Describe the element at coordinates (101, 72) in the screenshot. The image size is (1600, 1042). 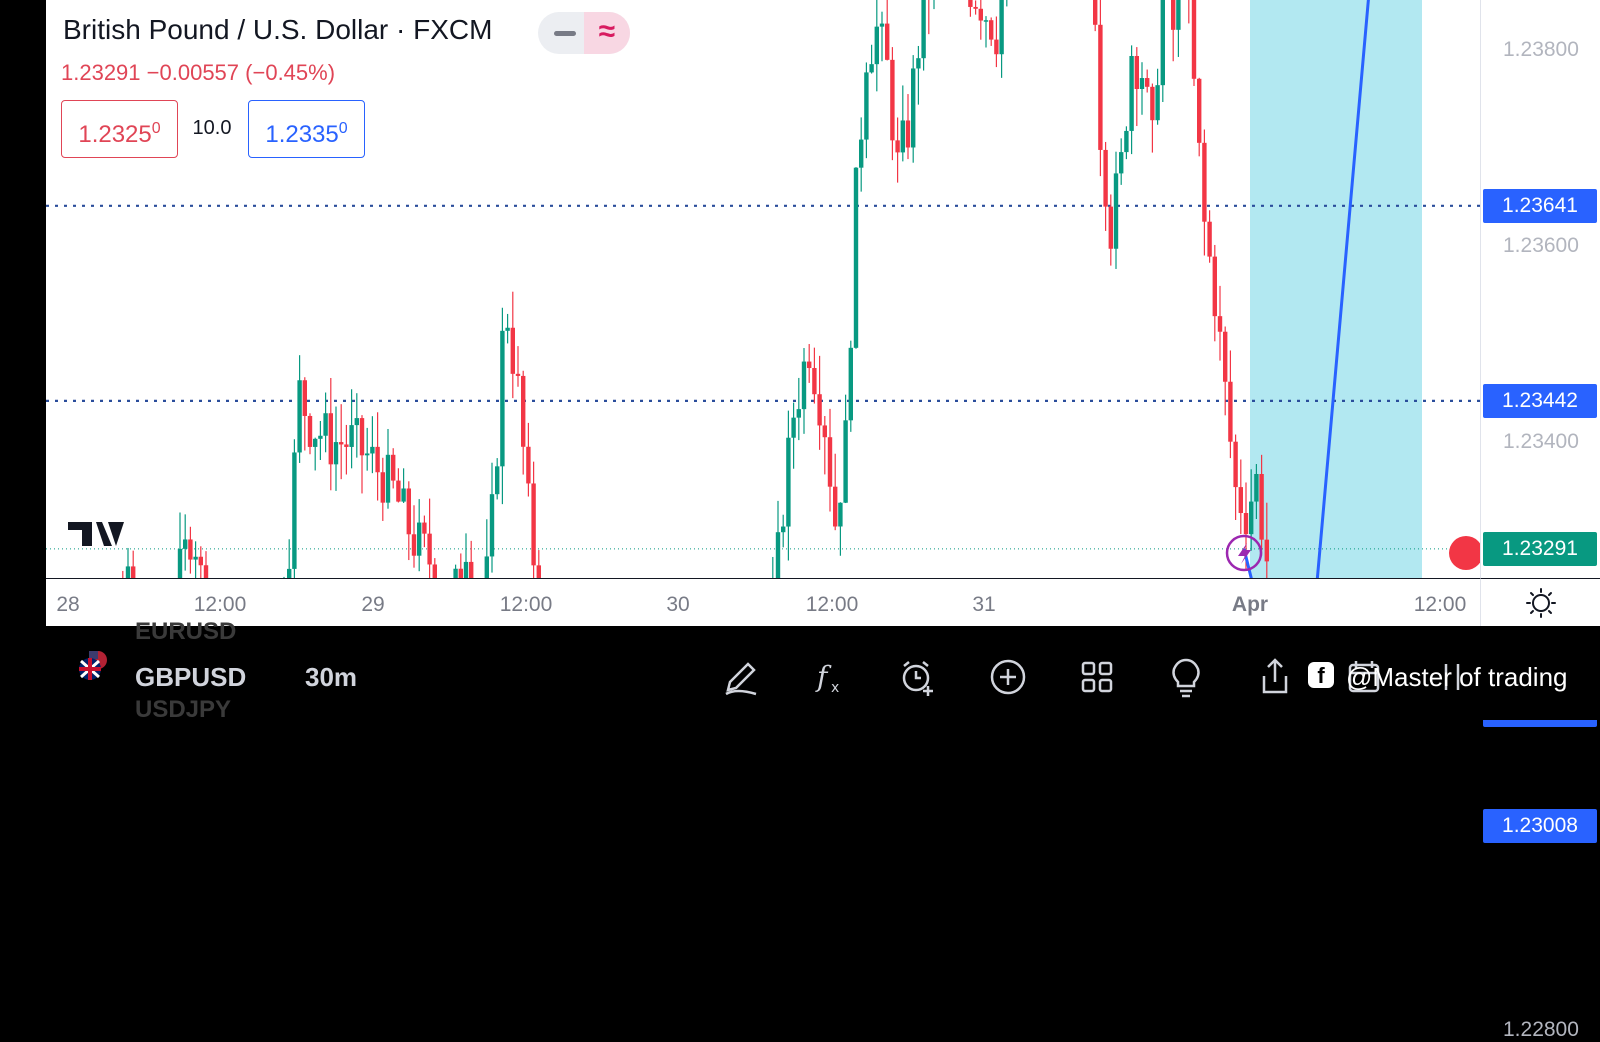
I see `last-price: 1.23291` at that location.